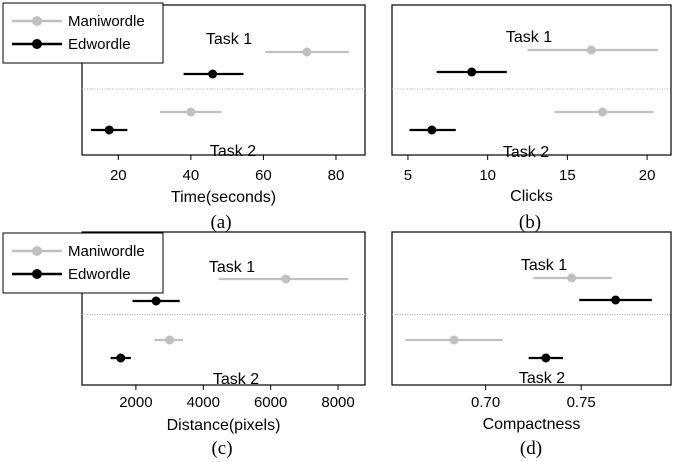 This screenshot has height=462, width=673. Describe the element at coordinates (530, 222) in the screenshot. I see `panel-caption: (b)` at that location.